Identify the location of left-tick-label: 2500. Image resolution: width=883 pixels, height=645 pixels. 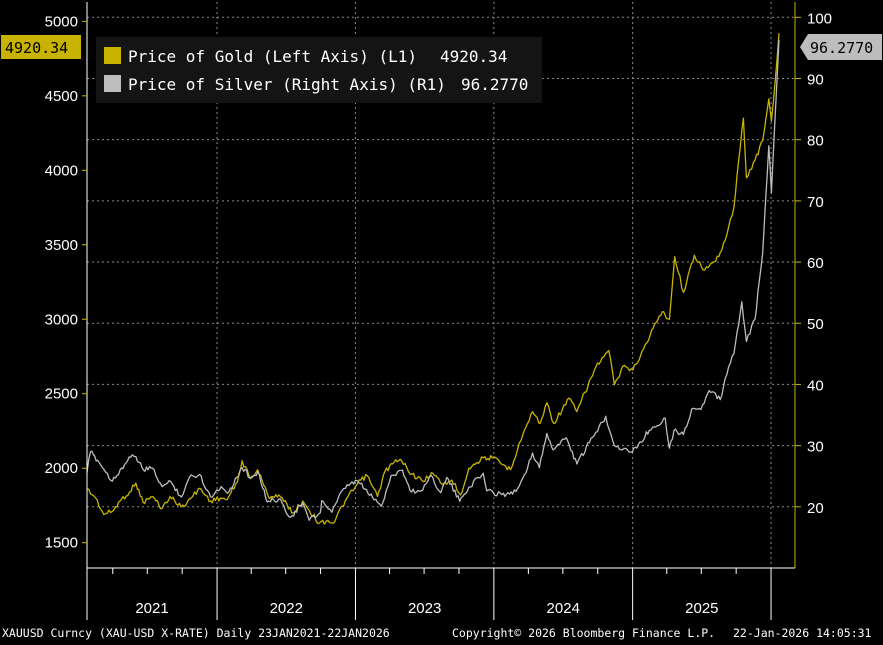
(61, 394).